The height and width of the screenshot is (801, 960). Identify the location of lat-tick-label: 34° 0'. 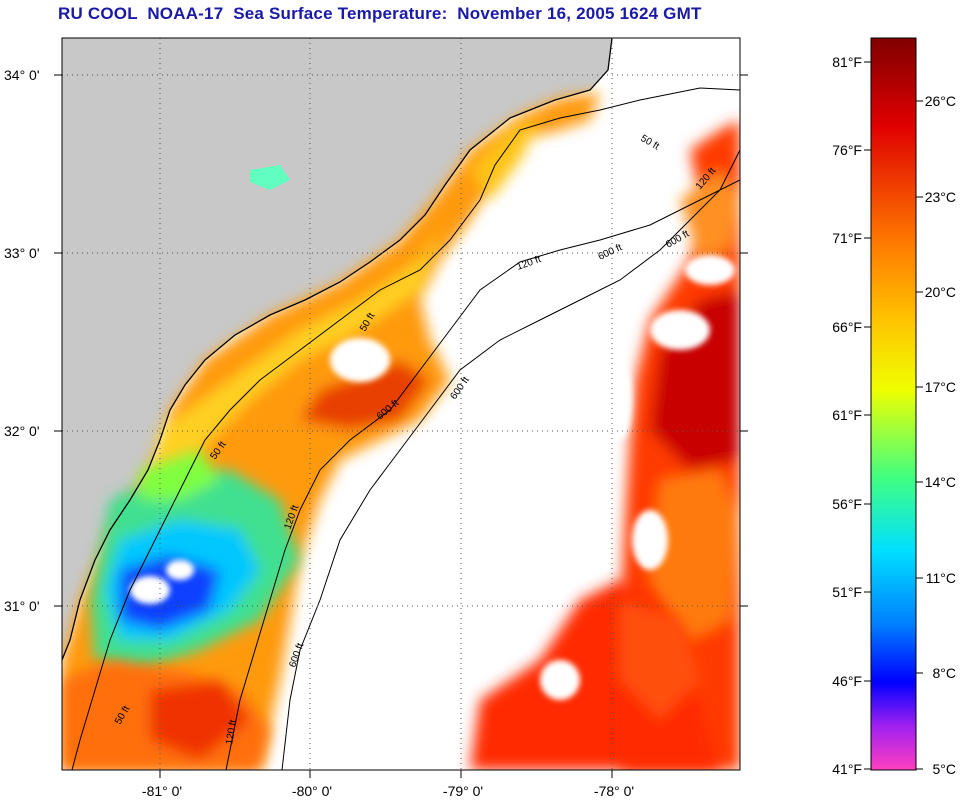
(22, 75).